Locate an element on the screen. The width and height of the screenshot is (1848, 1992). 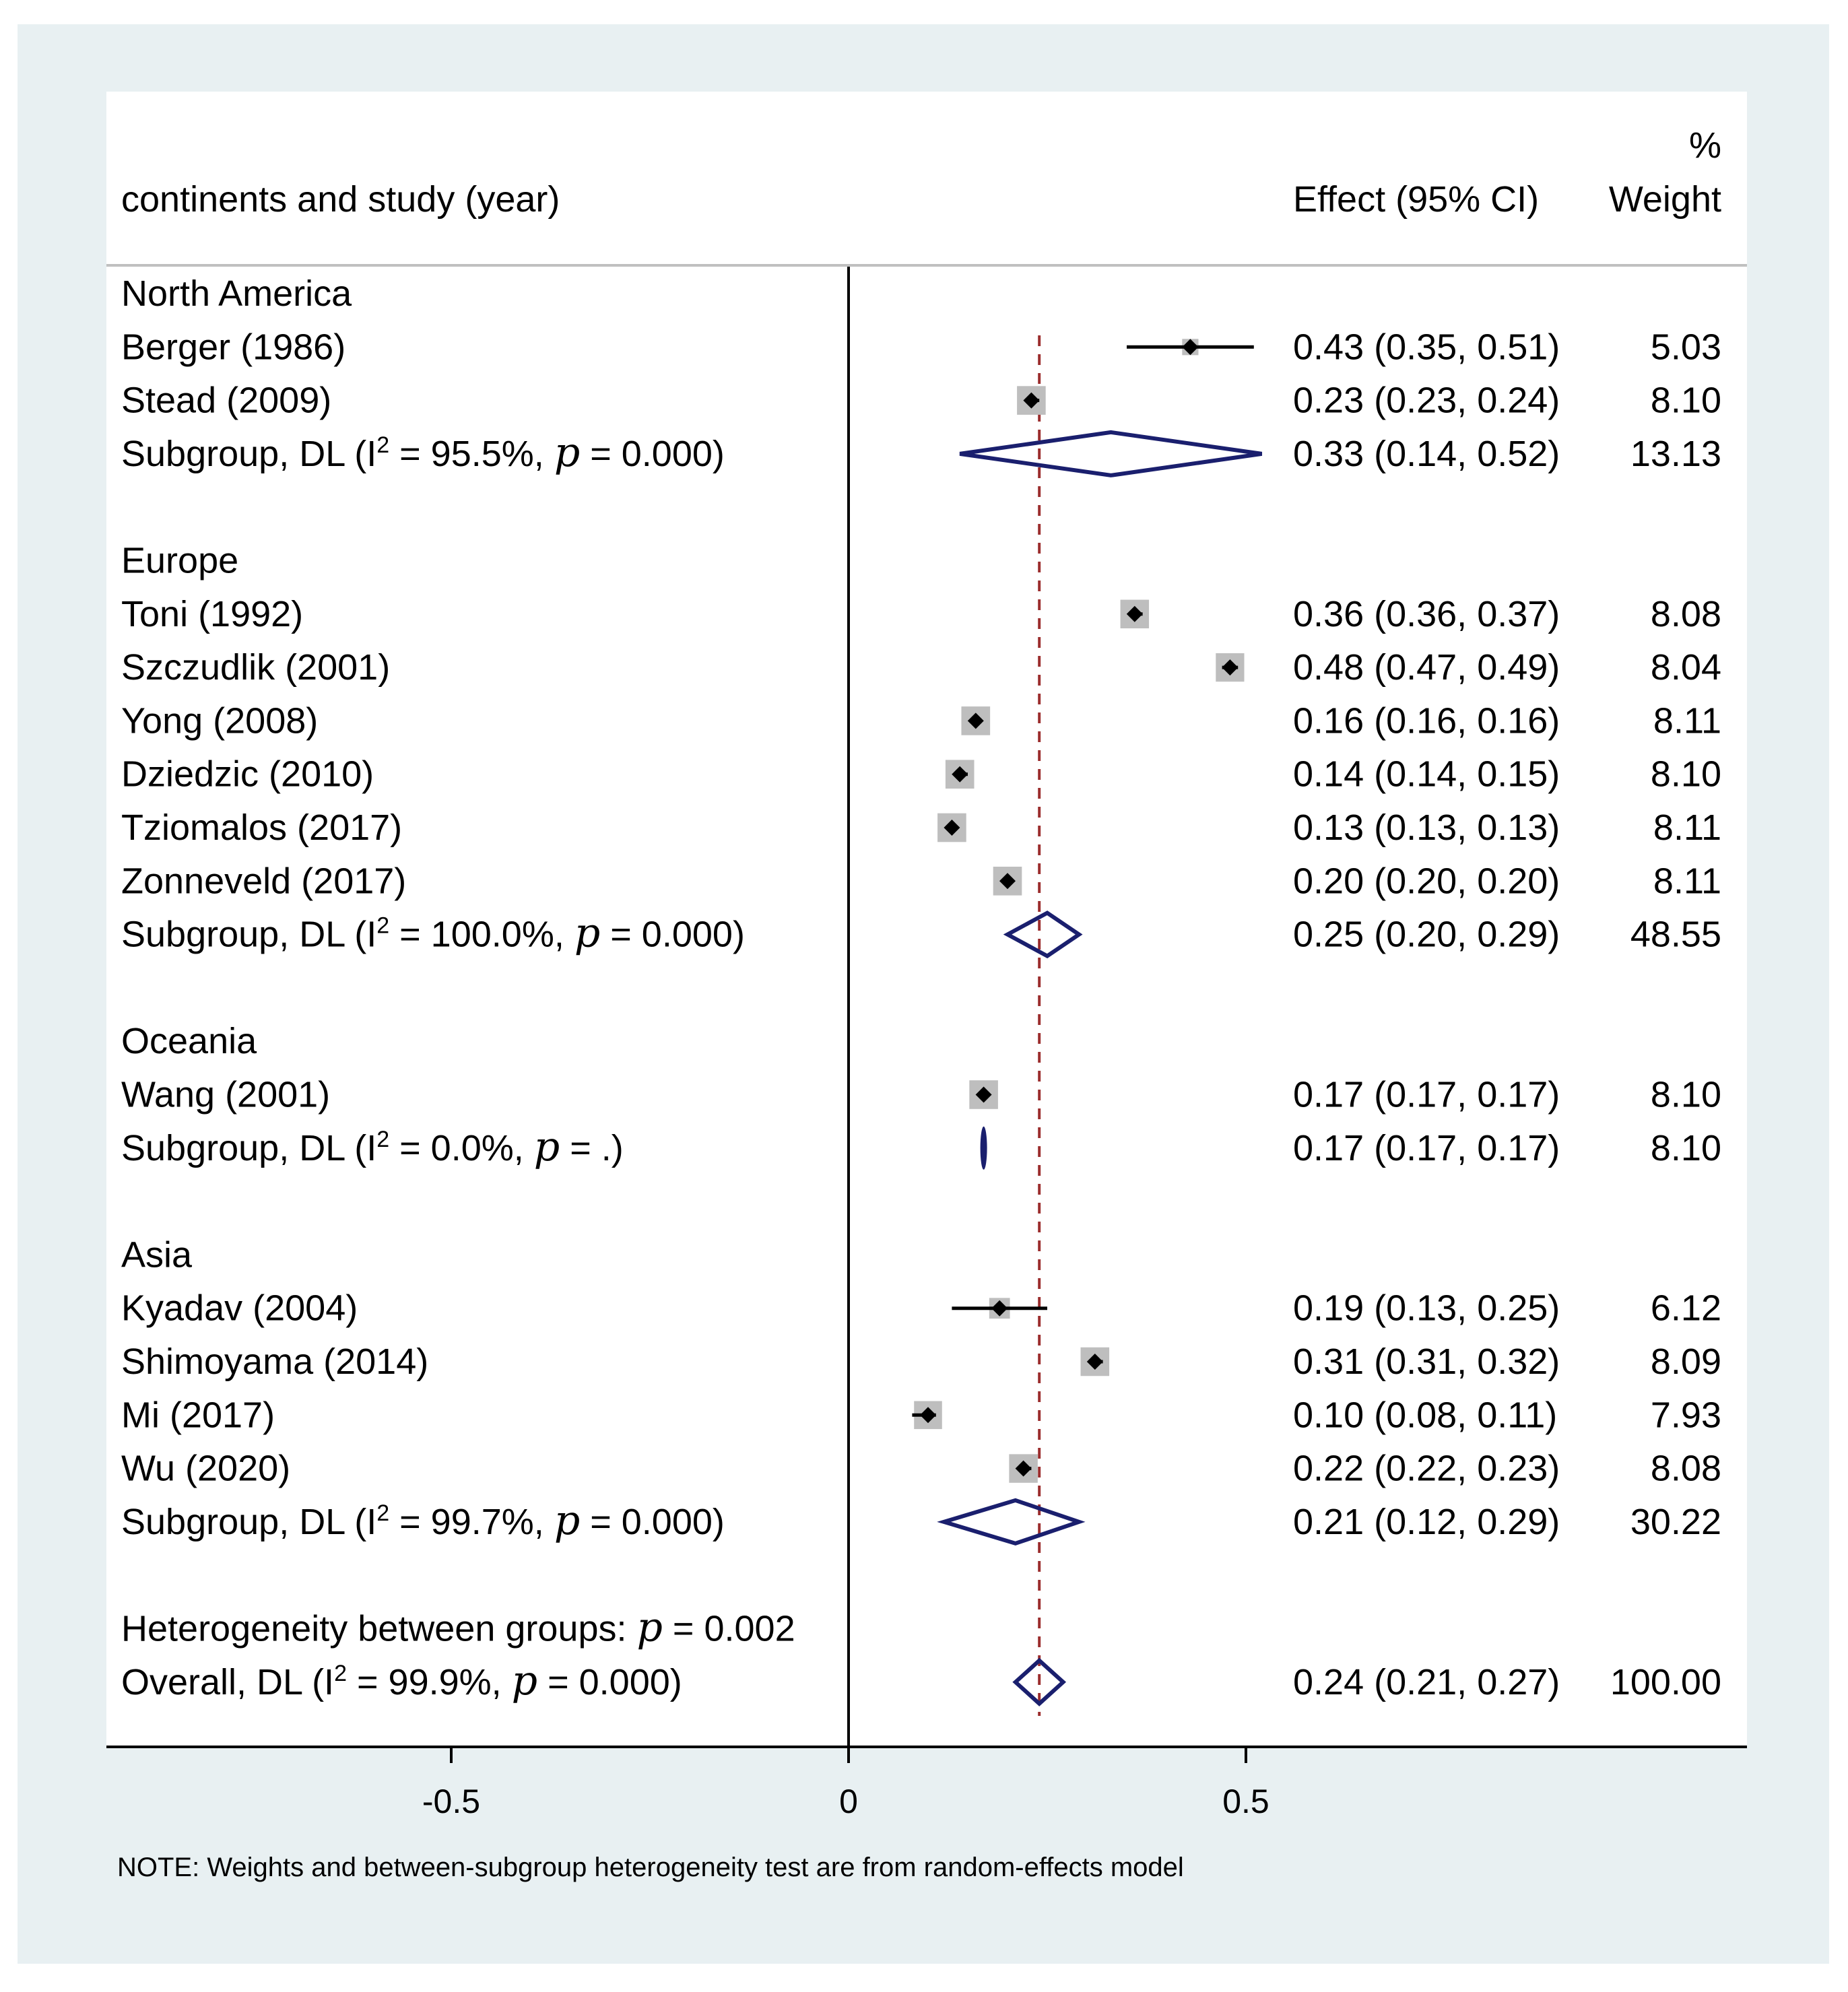
weight-text: 30.22 is located at coordinates (1675, 1522).